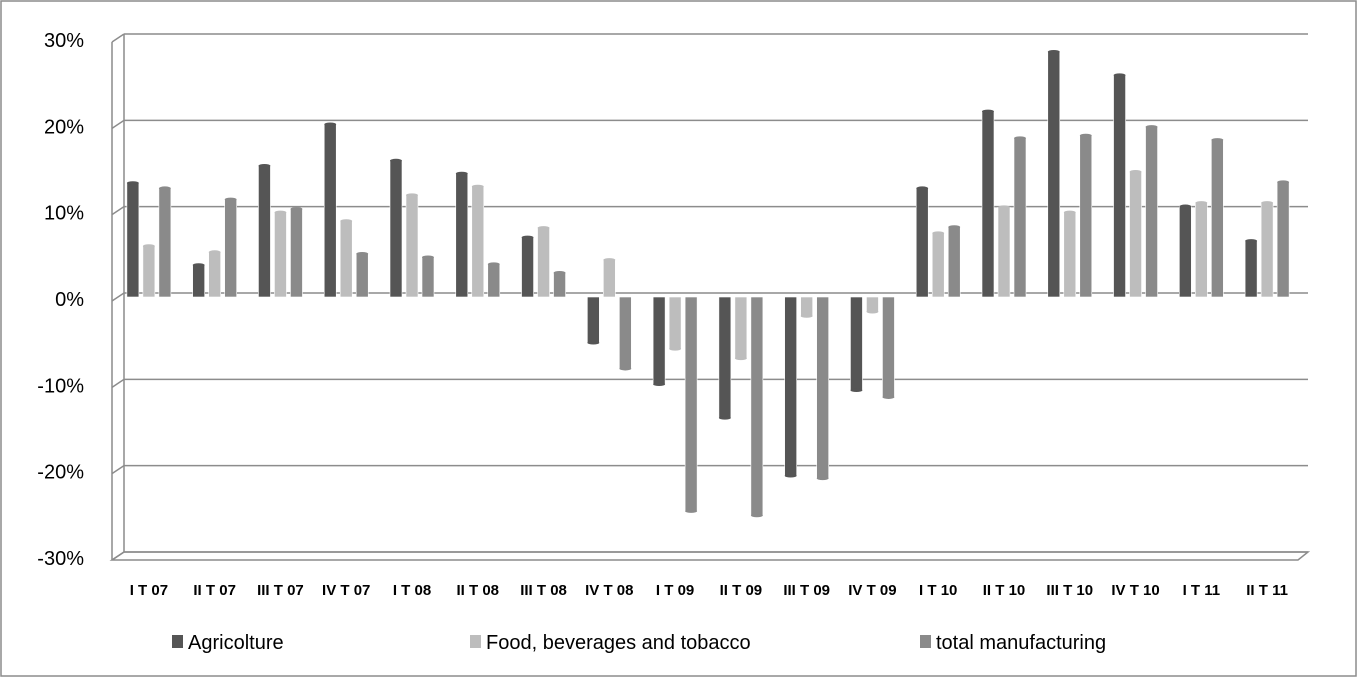 Image resolution: width=1357 pixels, height=677 pixels. What do you see at coordinates (64, 127) in the screenshot?
I see `y-tick-label: 20%` at bounding box center [64, 127].